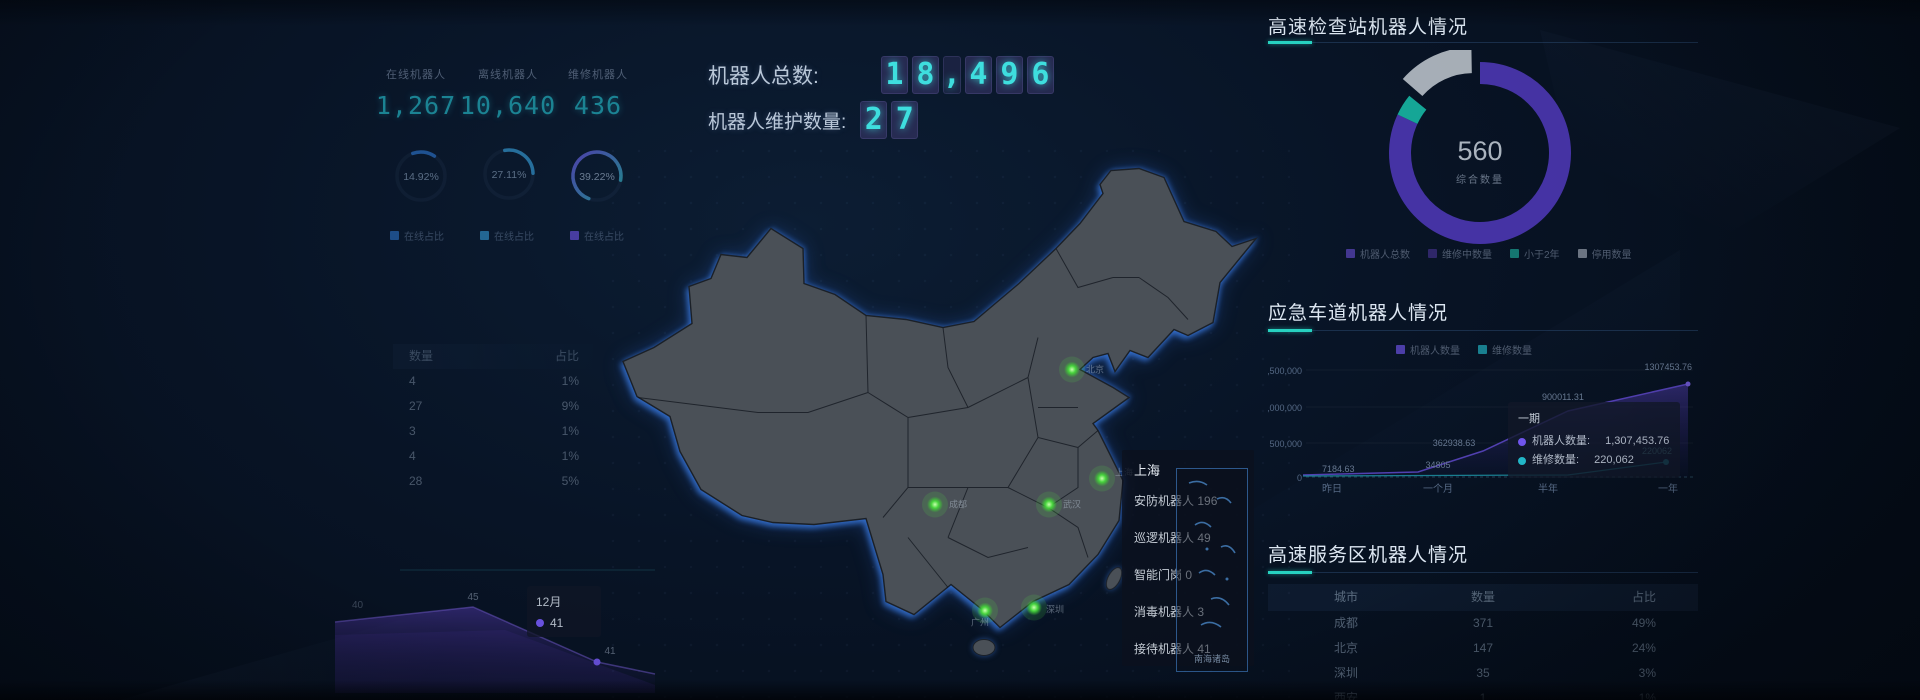  I want to click on legend-label: 机器人数量, so click(1435, 351).